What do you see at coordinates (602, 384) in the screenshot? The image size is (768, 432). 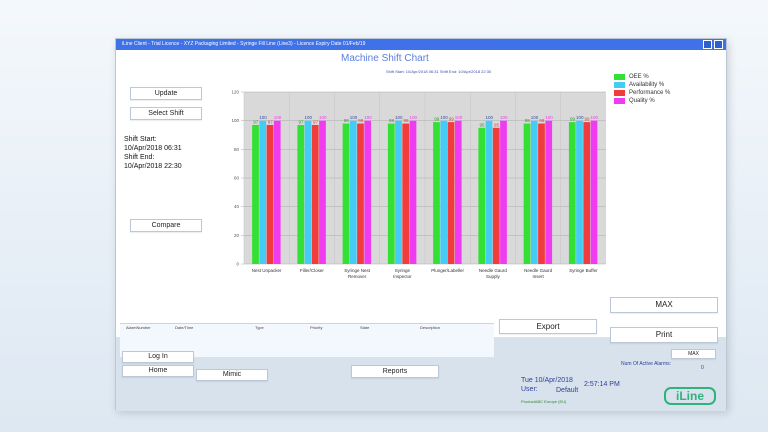 I see `time: 2:57:14 PM` at bounding box center [602, 384].